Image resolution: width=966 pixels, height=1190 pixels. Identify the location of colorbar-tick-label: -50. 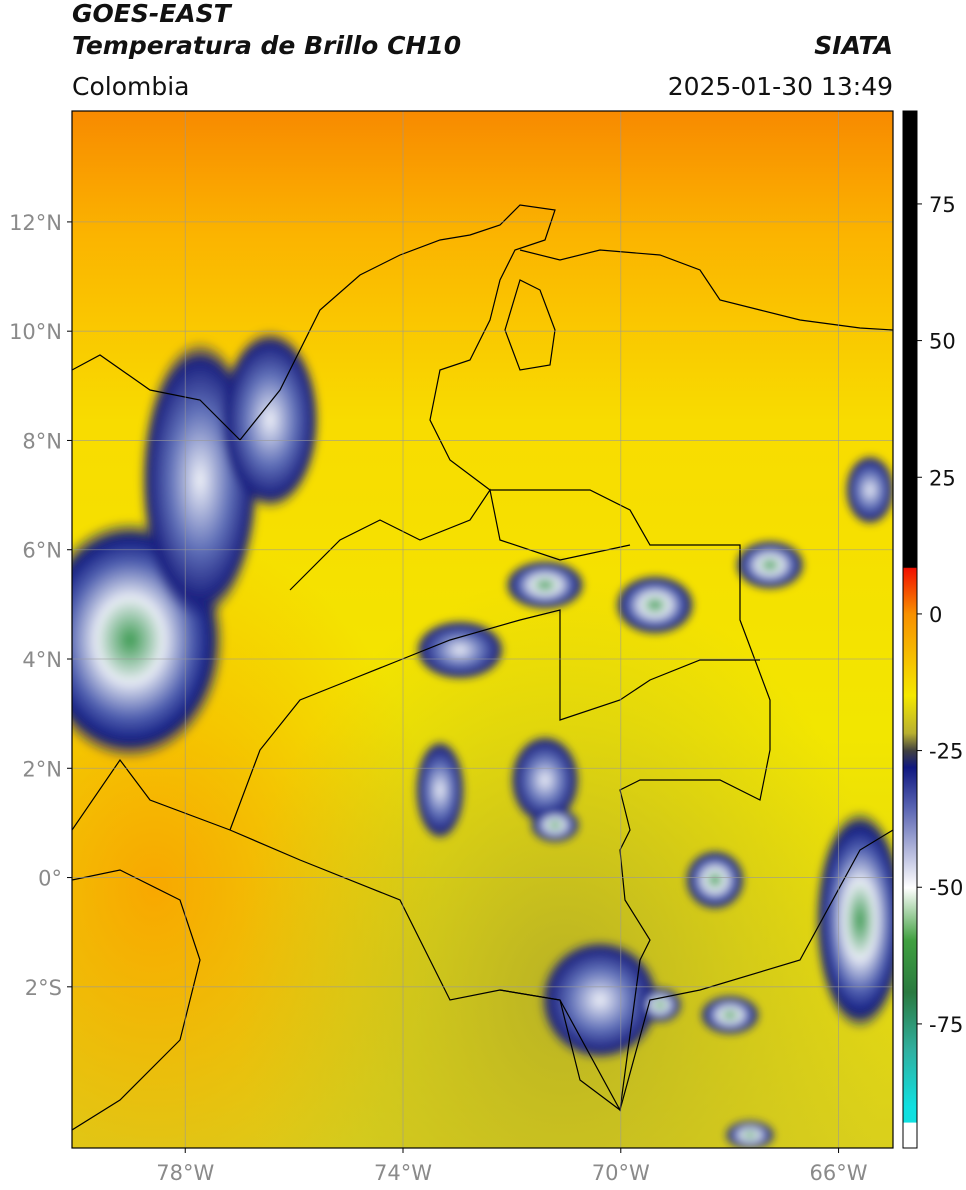
(946, 888).